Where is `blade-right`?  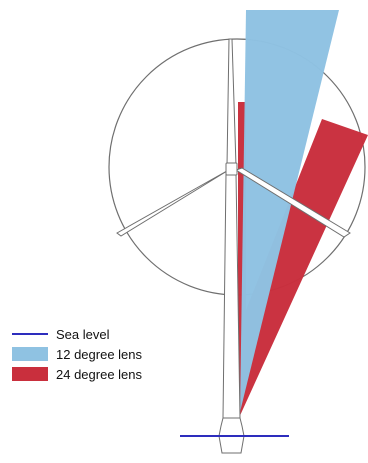 blade-right is located at coordinates (292, 202).